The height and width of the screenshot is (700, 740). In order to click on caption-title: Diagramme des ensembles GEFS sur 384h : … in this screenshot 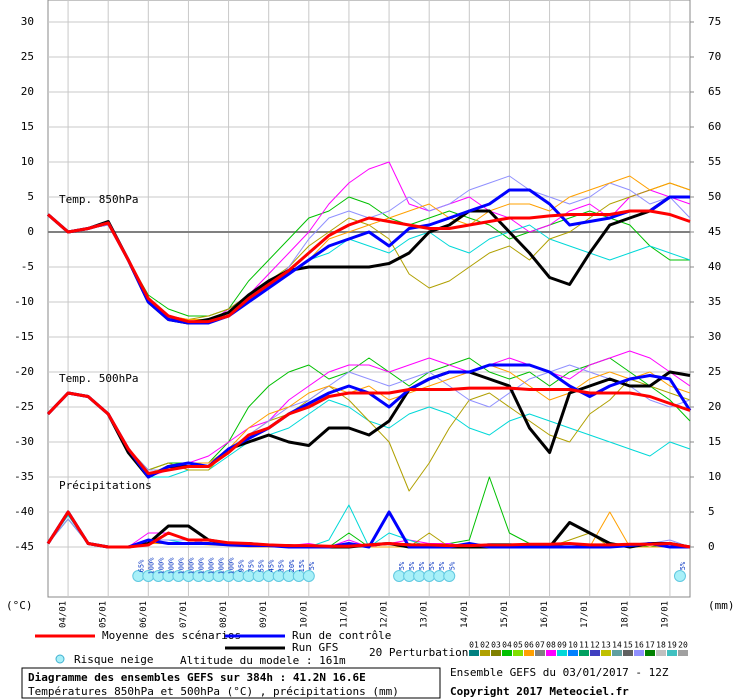, I will do `click(197, 677)`.